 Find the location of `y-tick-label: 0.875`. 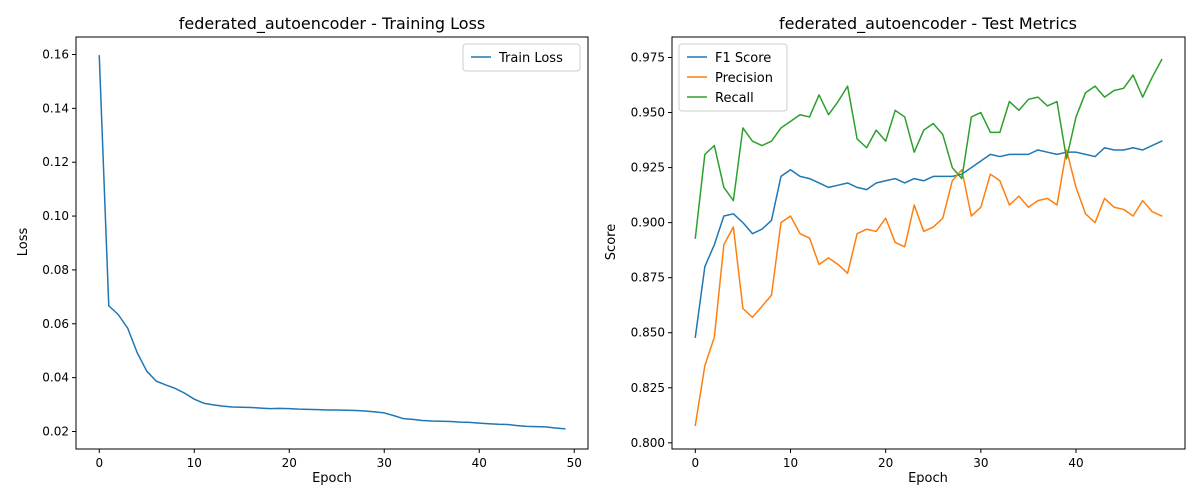

y-tick-label: 0.875 is located at coordinates (648, 278).